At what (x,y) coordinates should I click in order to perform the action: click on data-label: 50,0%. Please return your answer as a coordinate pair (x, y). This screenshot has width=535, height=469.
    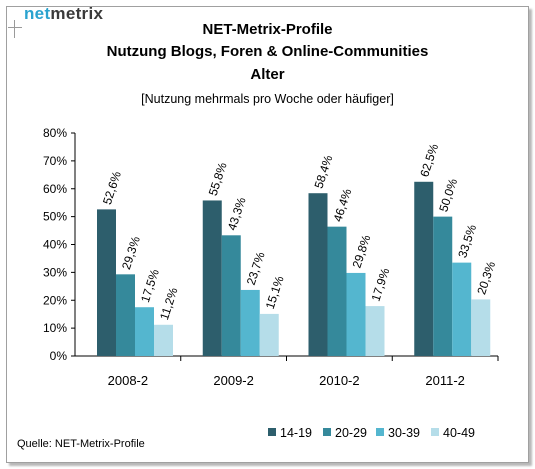
    Looking at the image, I should click on (448, 195).